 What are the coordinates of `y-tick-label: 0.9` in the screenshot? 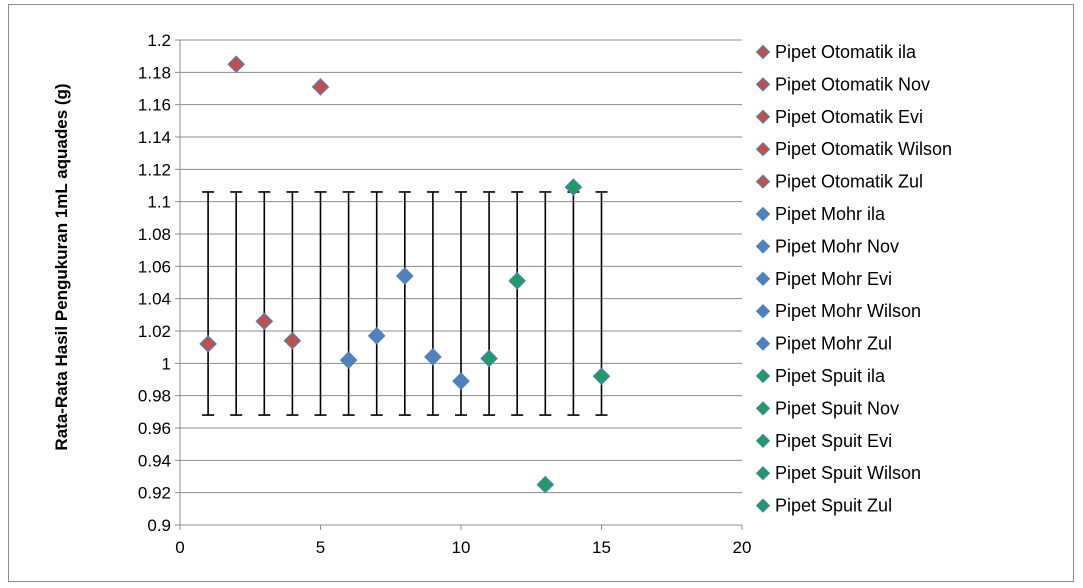 It's located at (159, 525).